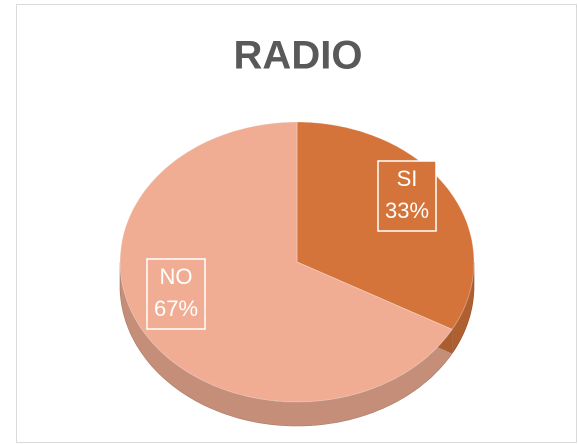  I want to click on data-label-category: SI, so click(407, 178).